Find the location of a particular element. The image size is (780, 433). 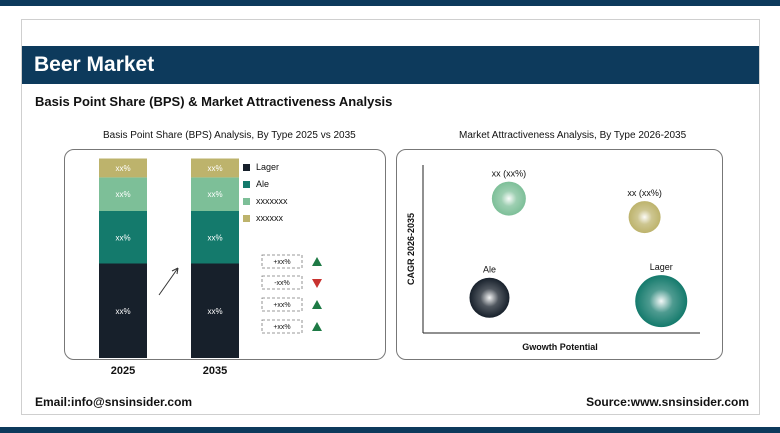

x-tick-label-2025: 2025 is located at coordinates (123, 371).